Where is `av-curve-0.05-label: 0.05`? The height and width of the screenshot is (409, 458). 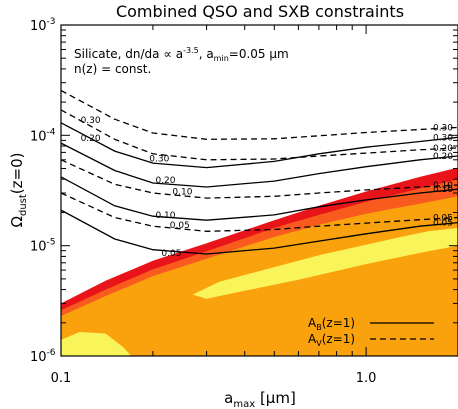 av-curve-0.05-label: 0.05 is located at coordinates (180, 226).